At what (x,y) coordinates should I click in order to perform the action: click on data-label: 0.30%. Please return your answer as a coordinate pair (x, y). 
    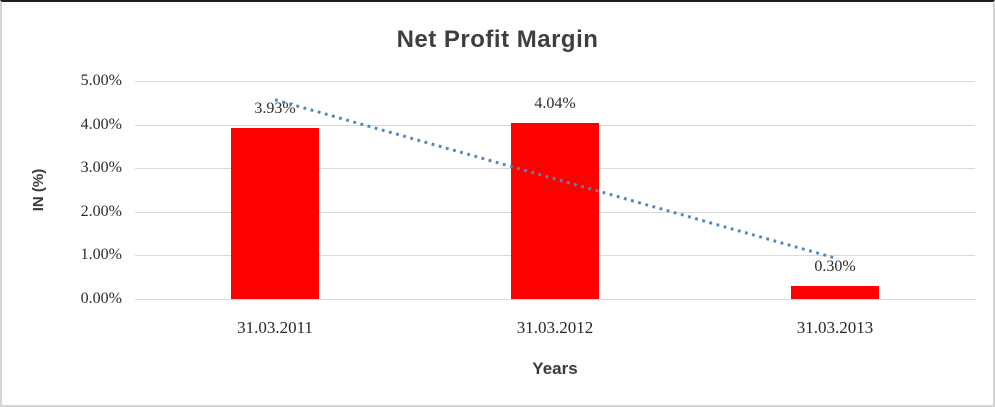
    Looking at the image, I should click on (835, 266).